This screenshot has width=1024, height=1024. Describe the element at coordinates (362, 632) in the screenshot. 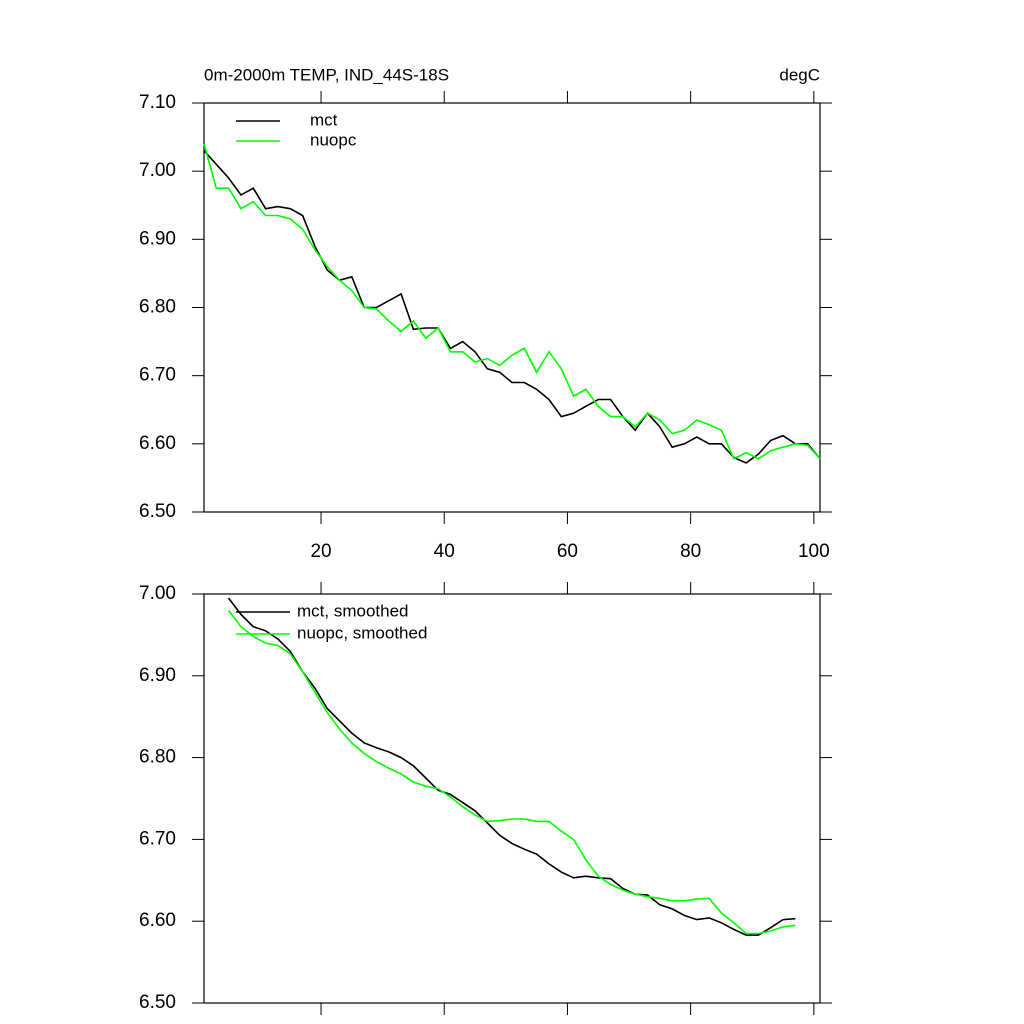

I see `legend-label: nuopc, smoothed` at that location.